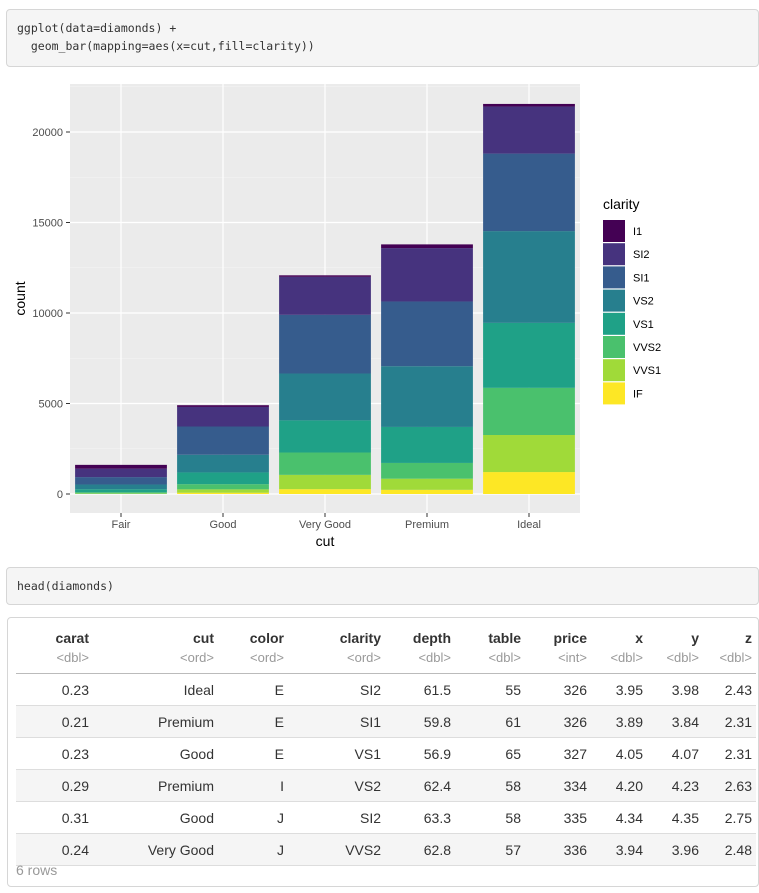  I want to click on x-tick-label: Premium, so click(427, 525).